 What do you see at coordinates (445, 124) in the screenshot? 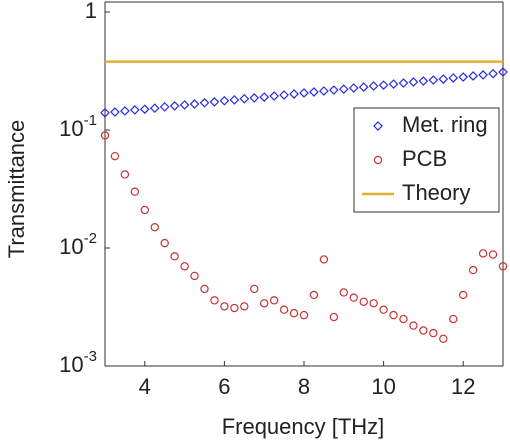
I see `legend-label: Met. ring` at bounding box center [445, 124].